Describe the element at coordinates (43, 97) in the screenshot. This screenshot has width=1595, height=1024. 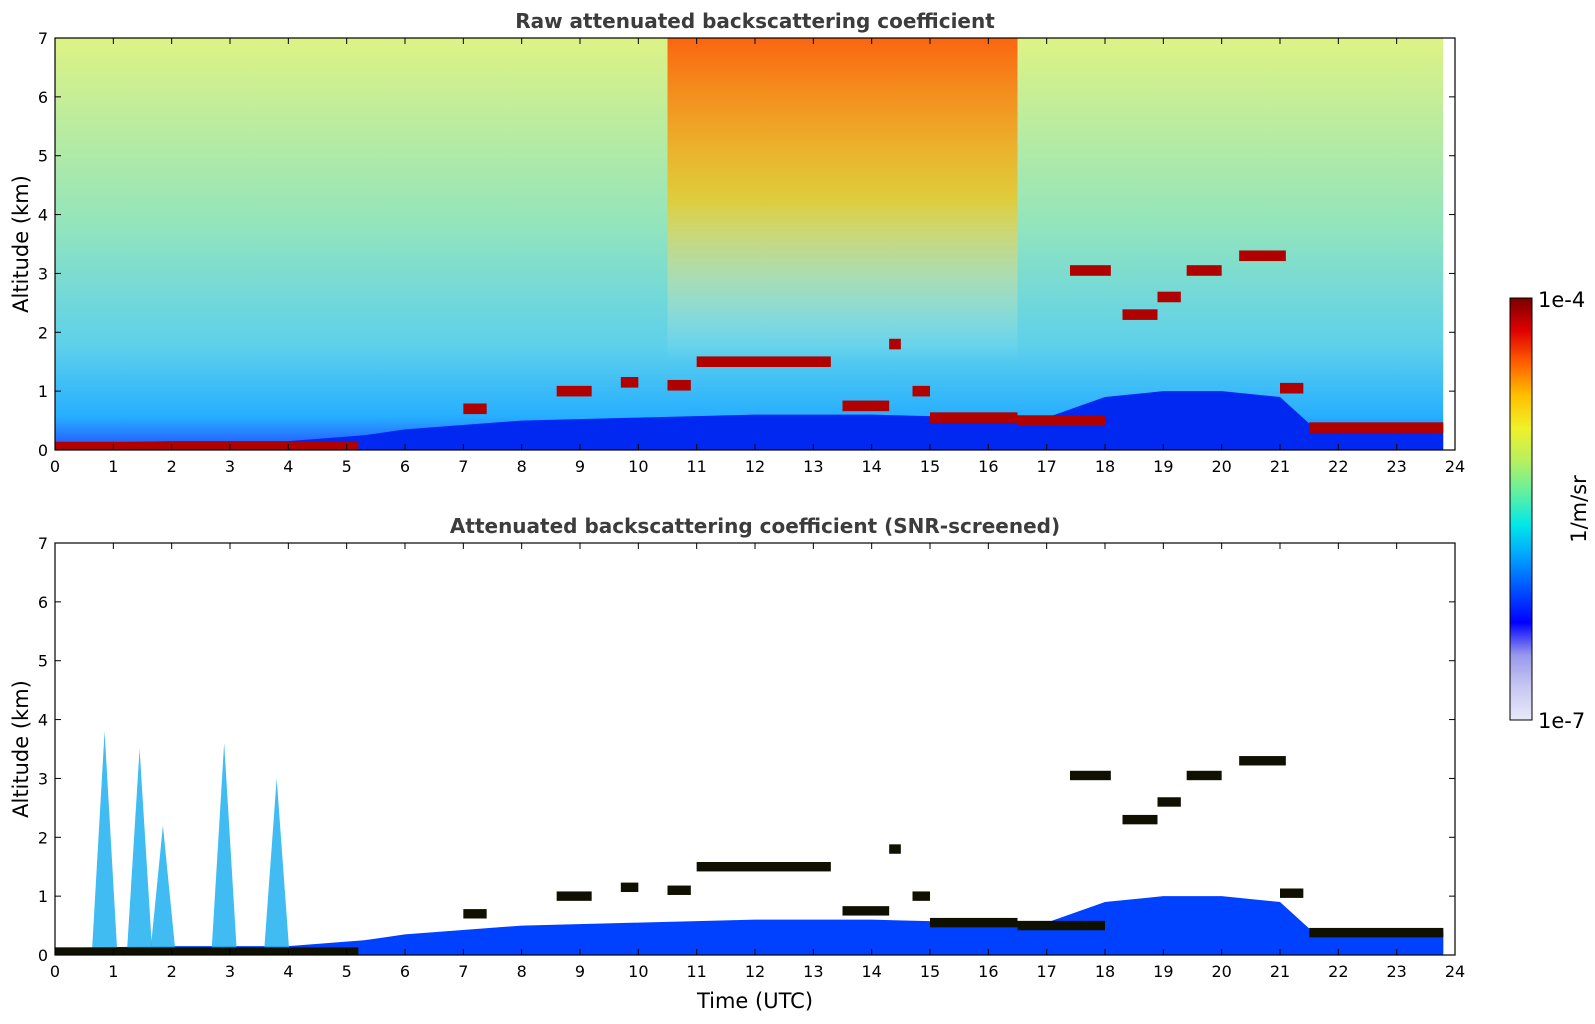
I see `y-tick-label: 6` at that location.